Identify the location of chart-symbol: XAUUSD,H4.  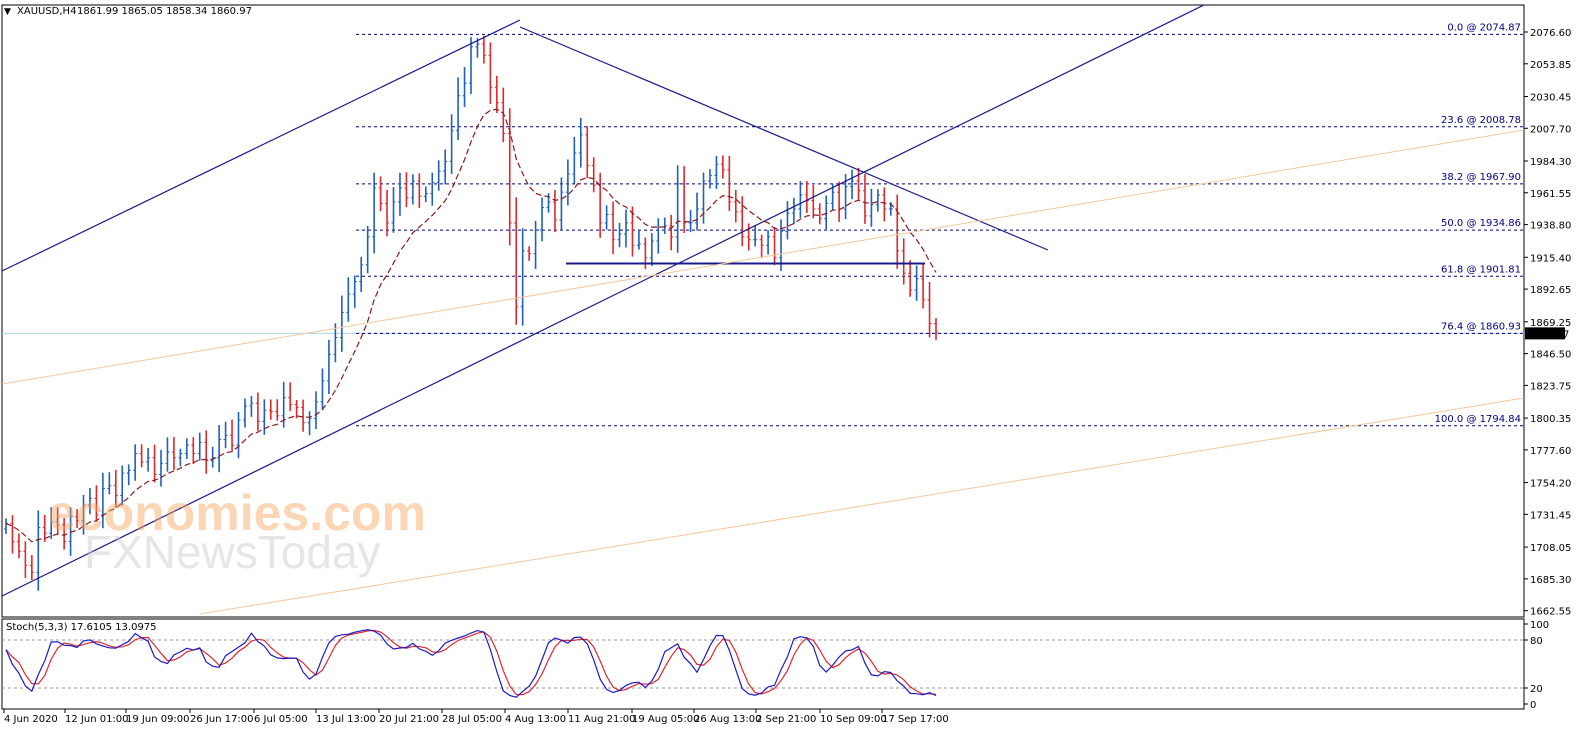
(46, 11).